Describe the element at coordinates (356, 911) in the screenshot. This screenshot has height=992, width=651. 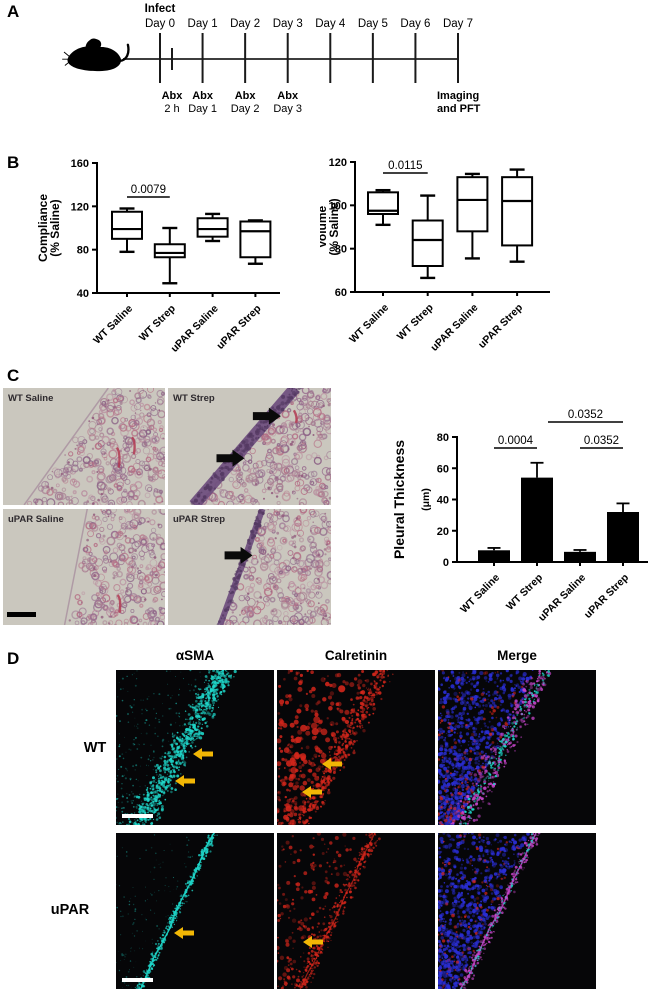
I see `fluorescence-image-upar-calretinin` at that location.